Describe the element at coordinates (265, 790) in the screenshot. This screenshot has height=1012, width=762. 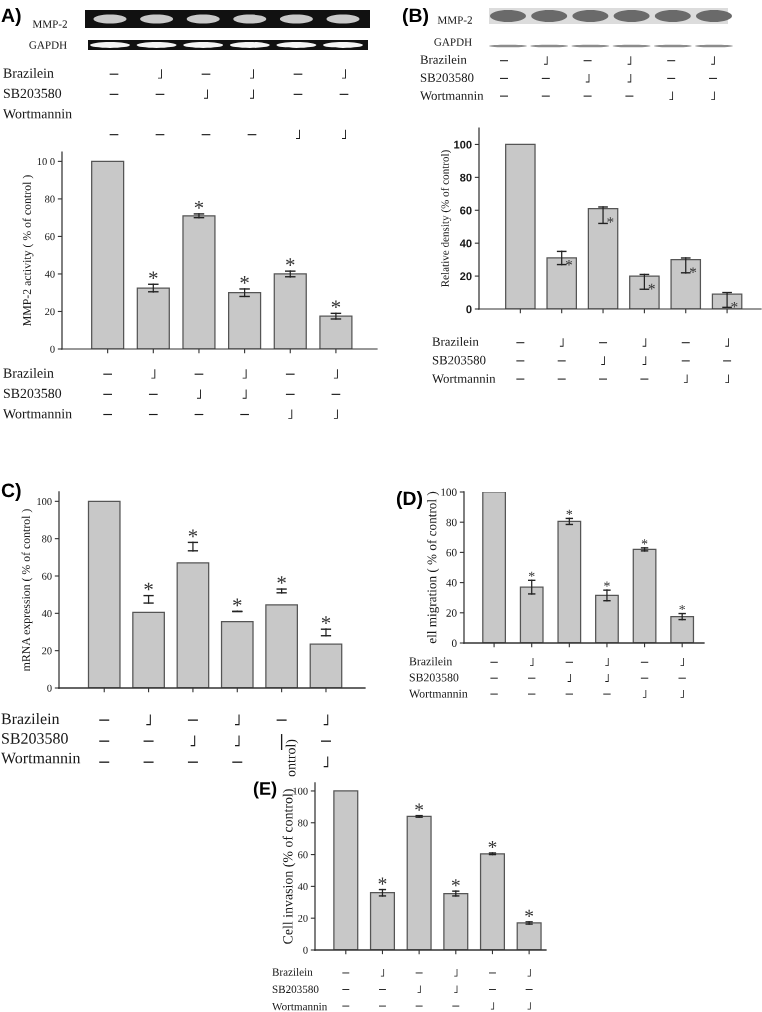
I see `chart-title: (E)` at that location.